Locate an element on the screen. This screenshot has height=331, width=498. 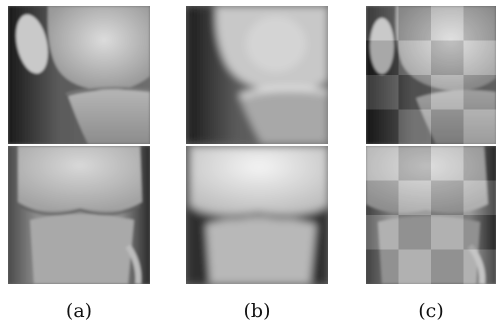
lateral-knee-xray-checkerboard is located at coordinates (431, 75).